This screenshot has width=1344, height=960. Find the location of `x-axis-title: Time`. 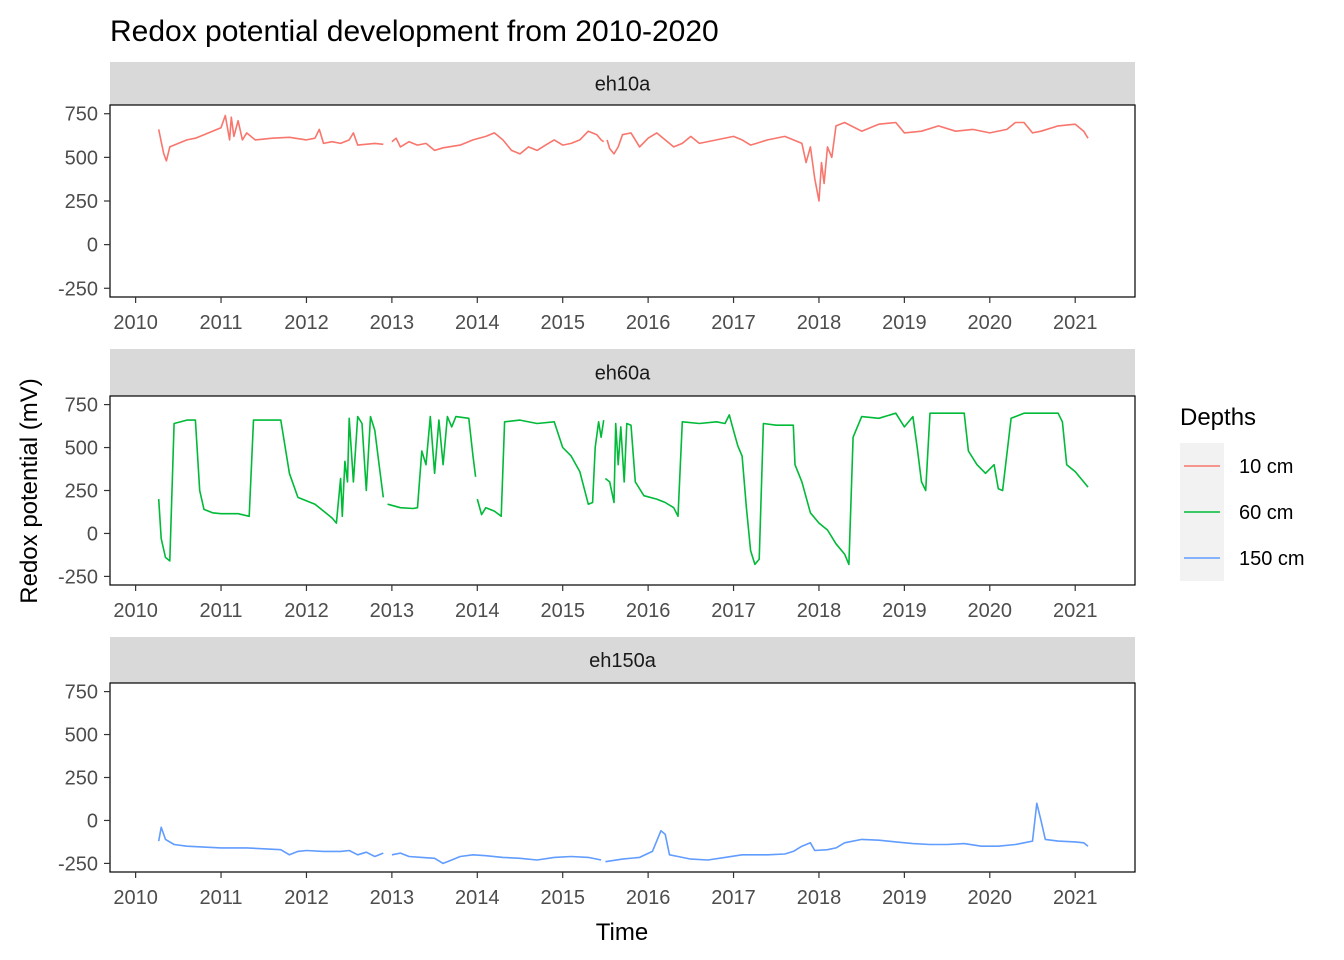

x-axis-title: Time is located at coordinates (622, 932).